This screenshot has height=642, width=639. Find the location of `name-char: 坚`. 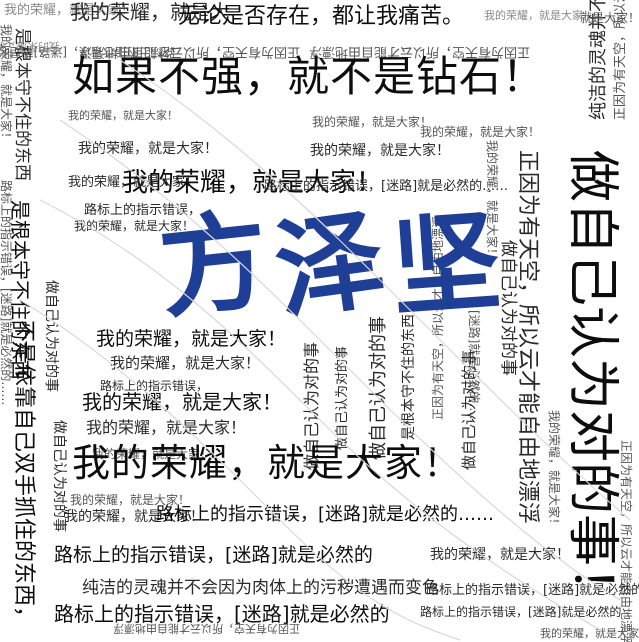

name-char: 坚 is located at coordinates (450, 265).